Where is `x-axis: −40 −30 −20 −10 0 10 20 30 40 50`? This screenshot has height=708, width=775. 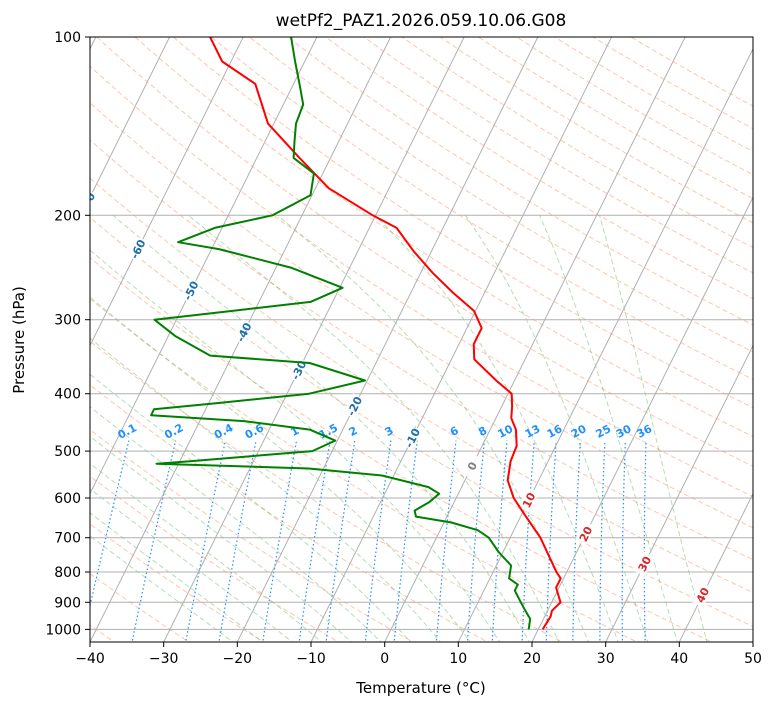
x-axis: −40 −30 −20 −10 0 10 20 30 40 50 is located at coordinates (418, 654).